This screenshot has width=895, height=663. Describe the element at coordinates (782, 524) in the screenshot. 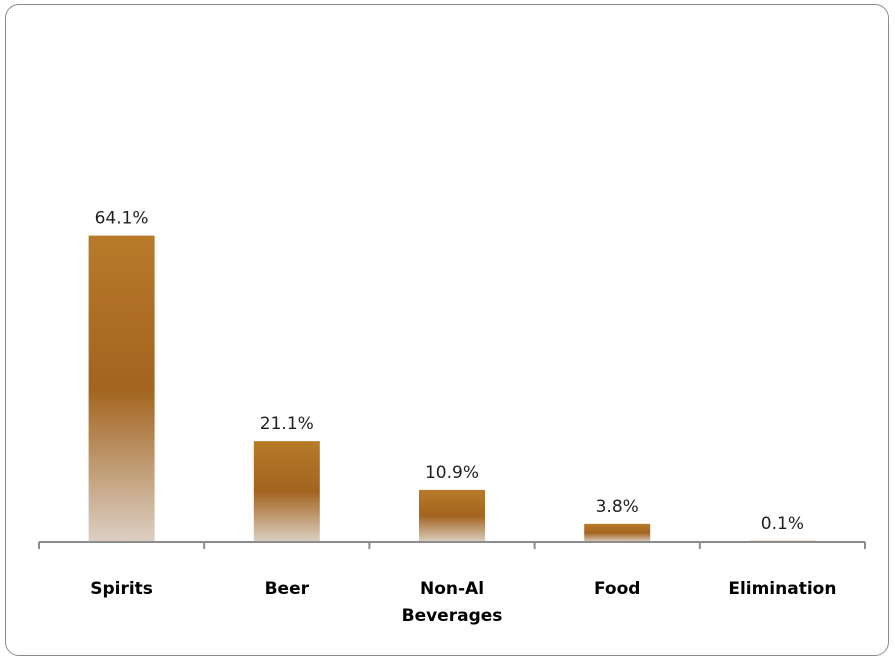

I see `data-label-4: 0.1%` at that location.